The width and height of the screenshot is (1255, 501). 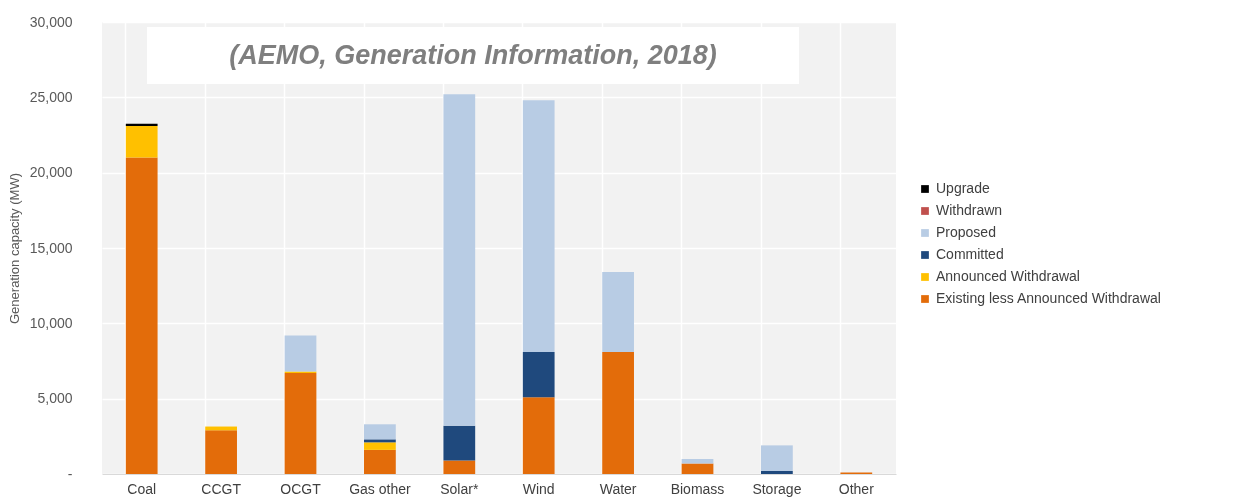 What do you see at coordinates (963, 188) in the screenshot?
I see `legend-label: Upgrade` at bounding box center [963, 188].